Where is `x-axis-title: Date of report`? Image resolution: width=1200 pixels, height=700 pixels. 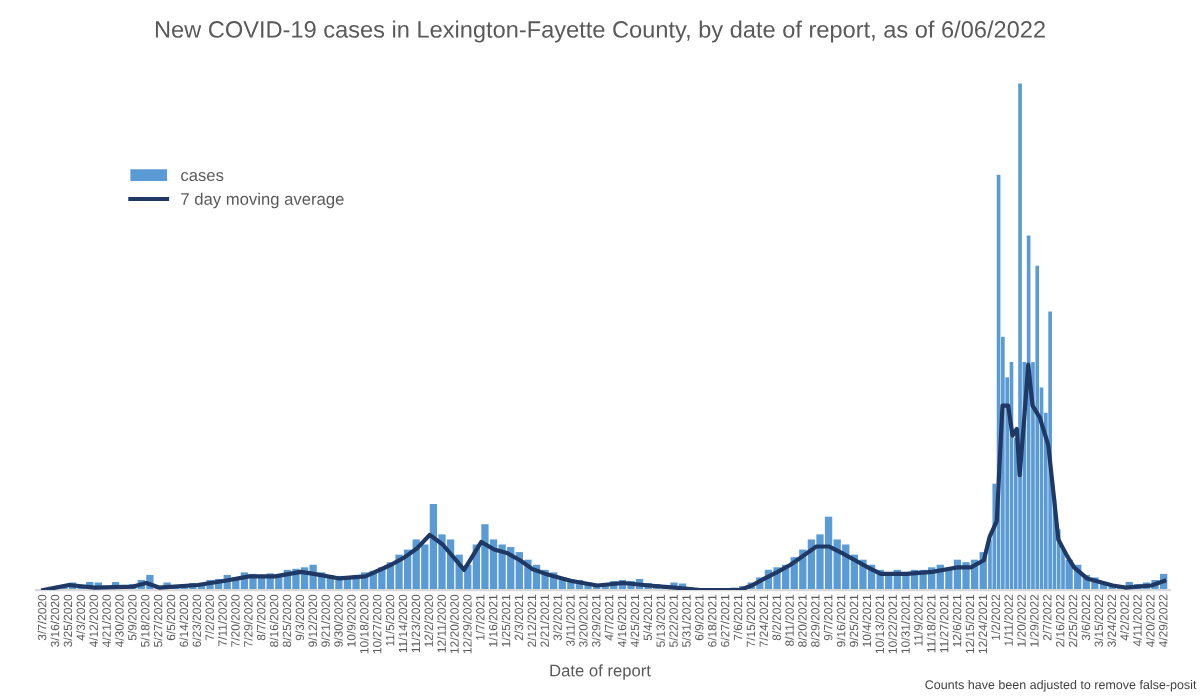 x-axis-title: Date of report is located at coordinates (600, 672).